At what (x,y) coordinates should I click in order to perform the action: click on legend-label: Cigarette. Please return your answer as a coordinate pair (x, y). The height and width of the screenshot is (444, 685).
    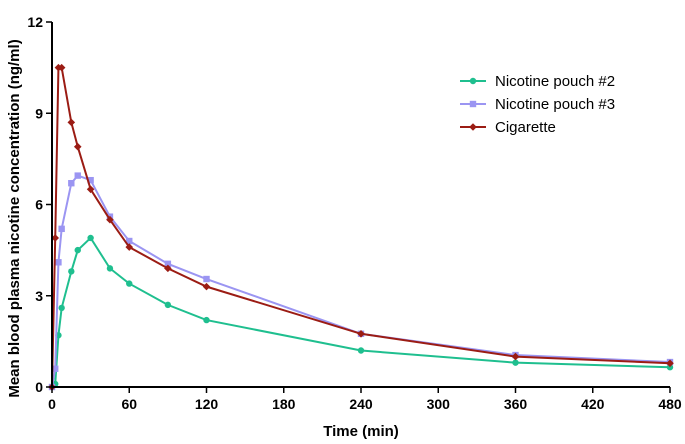
    Looking at the image, I should click on (525, 127).